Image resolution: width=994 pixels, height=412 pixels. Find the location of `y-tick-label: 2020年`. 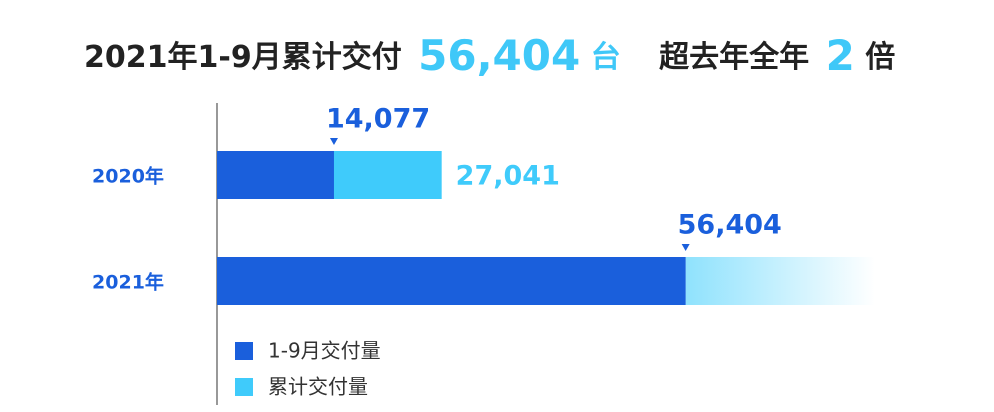

y-tick-label: 2020年 is located at coordinates (128, 176).